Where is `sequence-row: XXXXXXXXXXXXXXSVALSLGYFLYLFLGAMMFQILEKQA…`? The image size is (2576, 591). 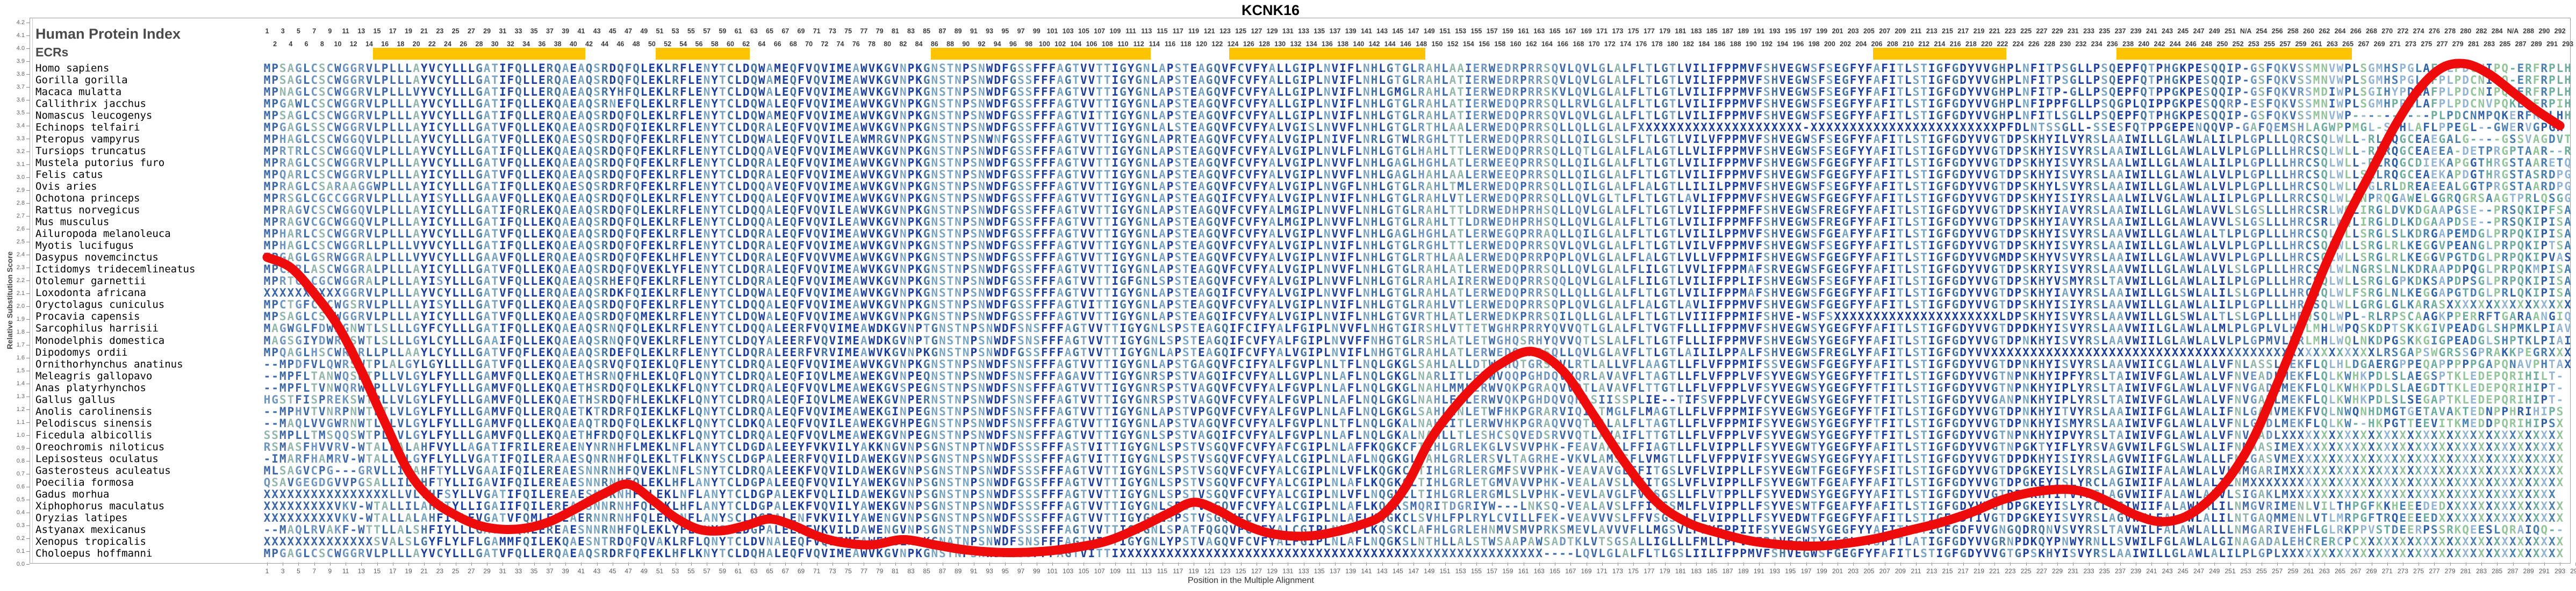
sequence-row: XXXXXXXXXXXXXXSVALSLGYFLYLFLGAMMFQILEKQA… is located at coordinates (1413, 541).